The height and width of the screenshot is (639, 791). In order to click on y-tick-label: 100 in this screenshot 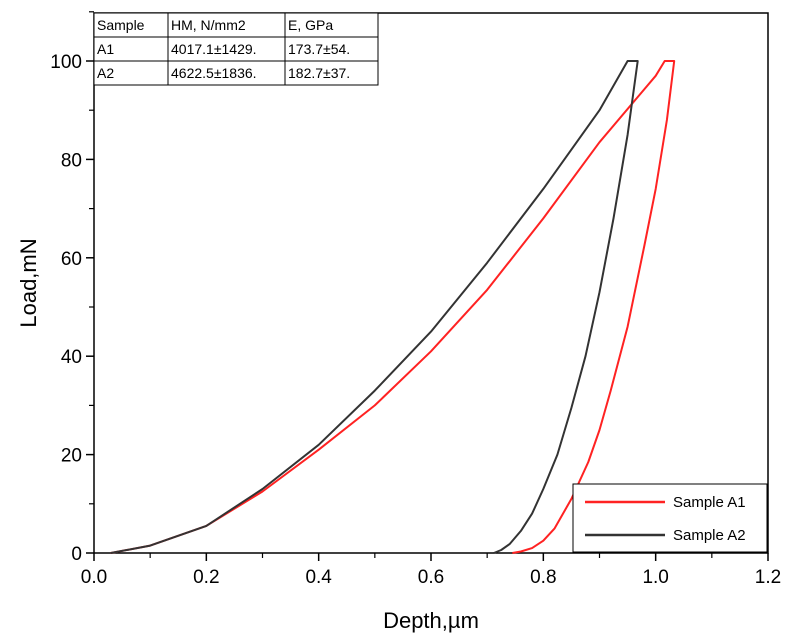, I will do `click(66, 62)`.